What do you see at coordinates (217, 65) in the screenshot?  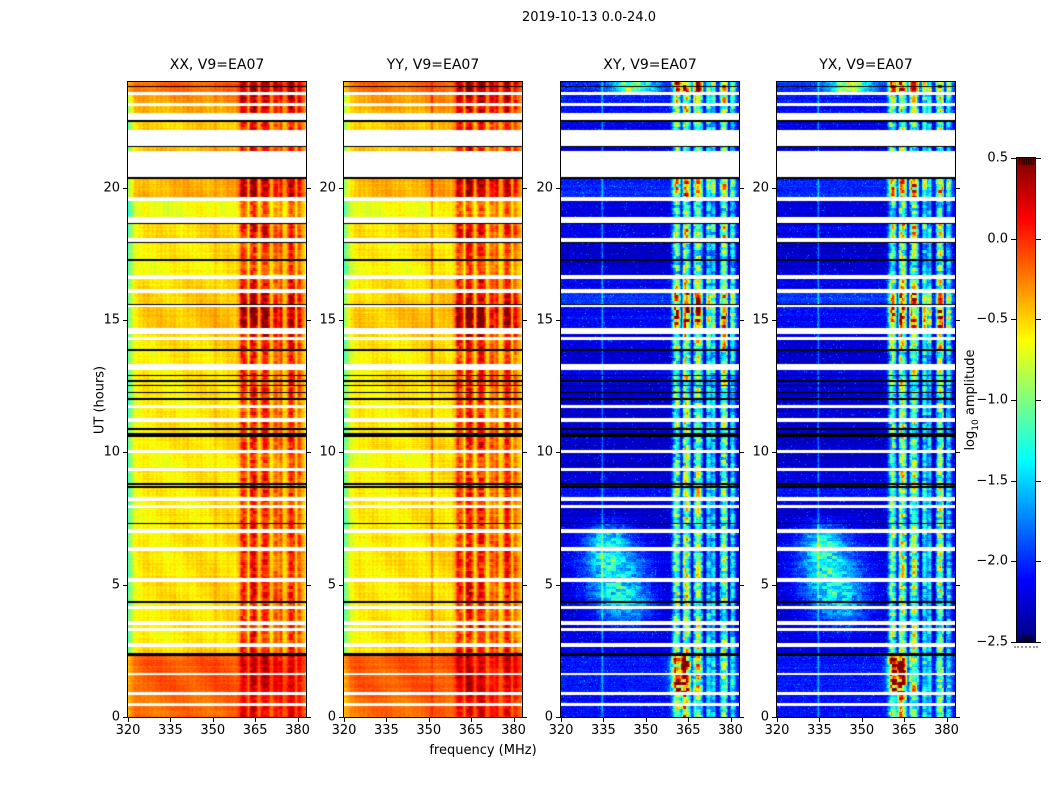 I see `panel-title-xx: XX, V9=EA07` at bounding box center [217, 65].